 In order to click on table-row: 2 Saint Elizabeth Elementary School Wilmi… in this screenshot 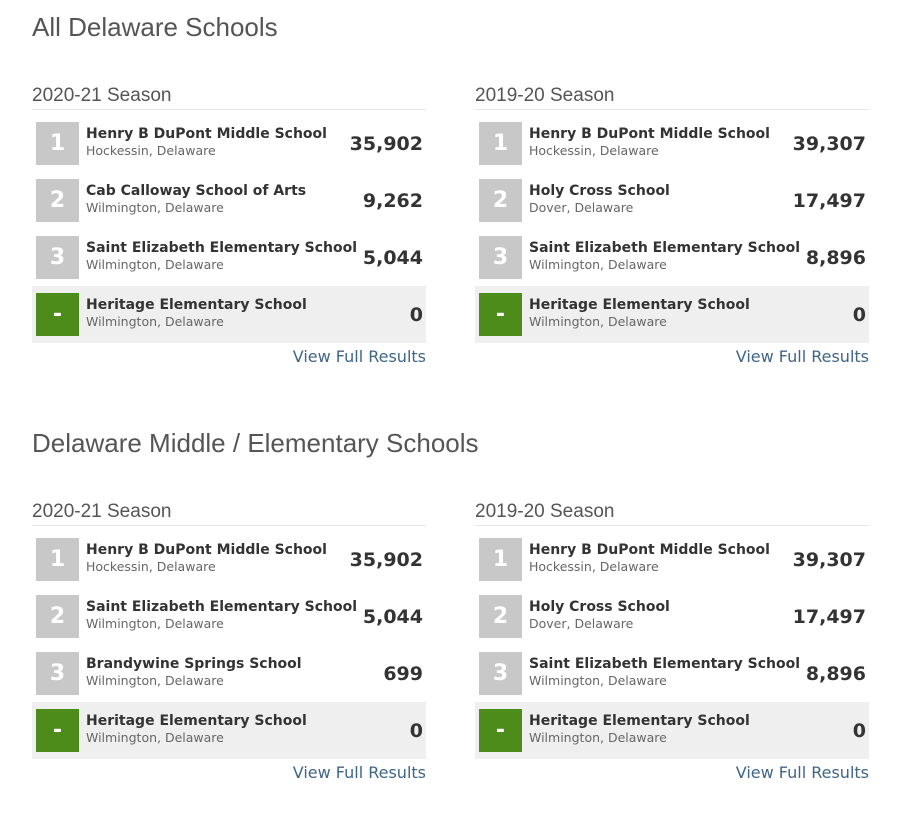, I will do `click(229, 616)`.